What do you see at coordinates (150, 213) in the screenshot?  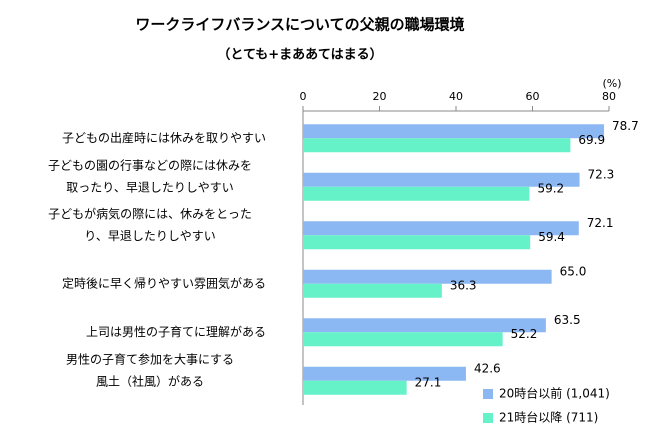 I see `category-label: 子どもが病気の際には、休みをとった` at bounding box center [150, 213].